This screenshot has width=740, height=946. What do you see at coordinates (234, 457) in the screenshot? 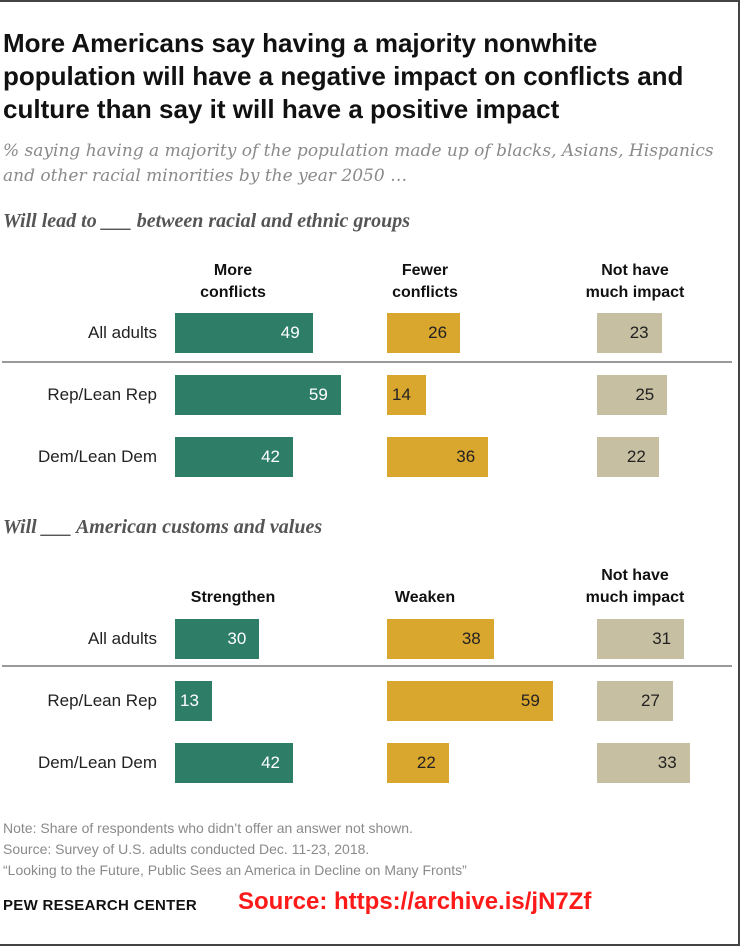
I see `bar-more-conflicts-dem-lean-dem` at bounding box center [234, 457].